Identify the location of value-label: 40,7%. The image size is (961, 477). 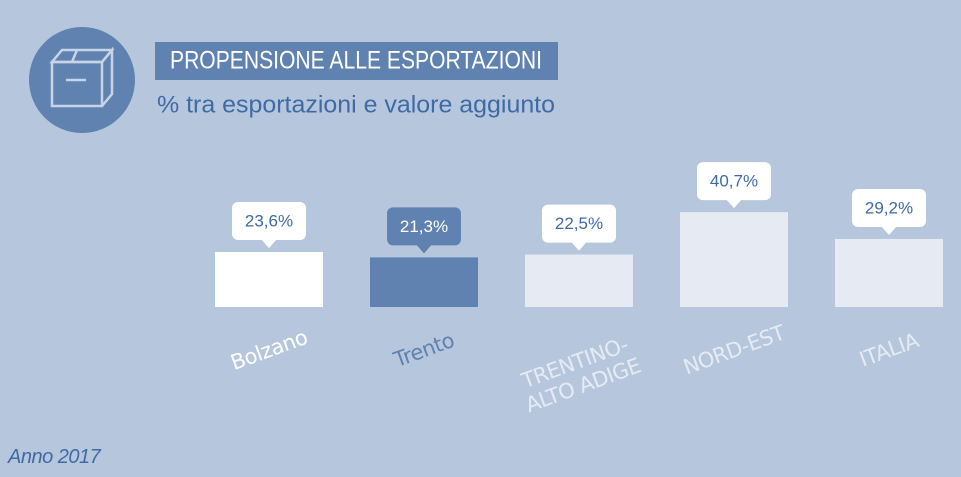
(734, 181).